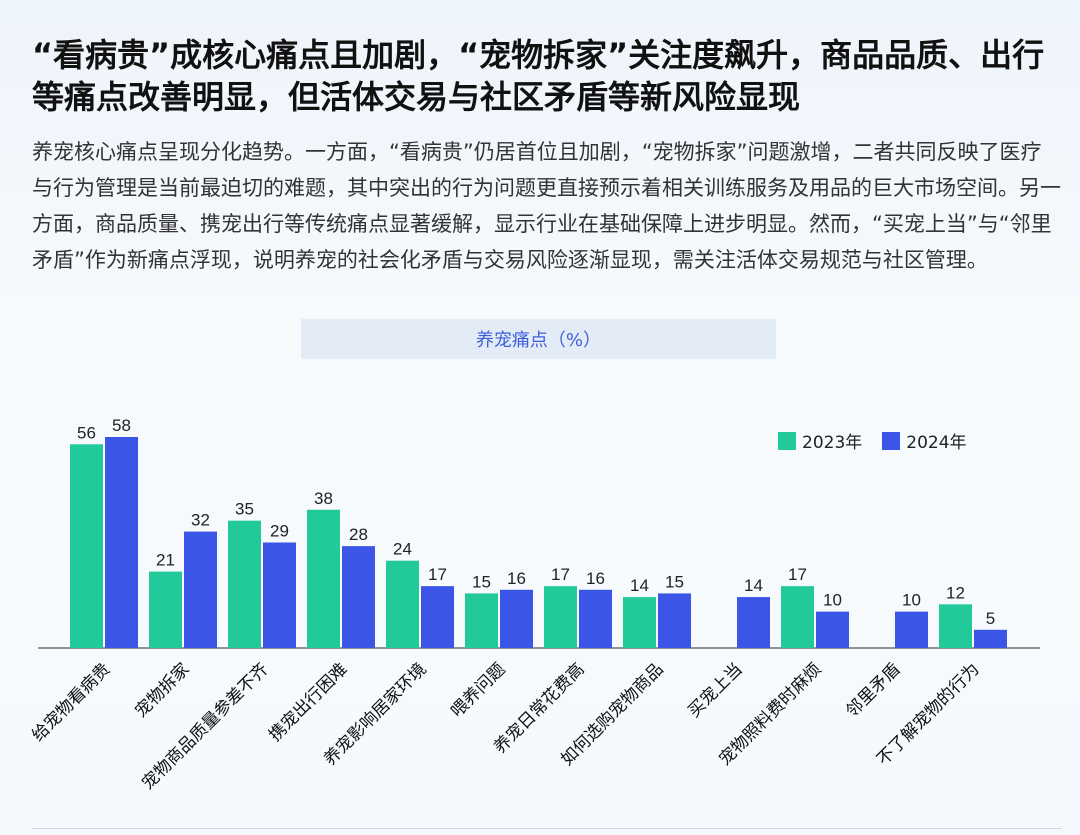 The image size is (1080, 835). Describe the element at coordinates (891, 440) in the screenshot. I see `legend-swatch-2024` at that location.